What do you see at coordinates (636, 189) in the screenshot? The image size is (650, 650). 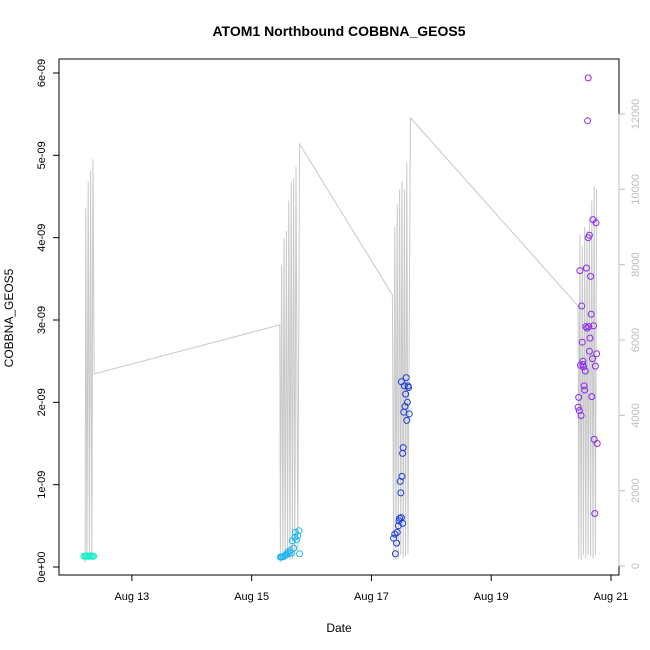 I see `secondary-y-tick-label: 10000` at bounding box center [636, 189].